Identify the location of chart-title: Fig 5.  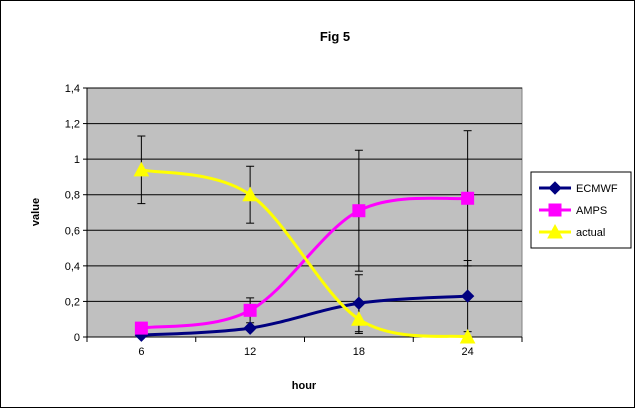
(335, 36).